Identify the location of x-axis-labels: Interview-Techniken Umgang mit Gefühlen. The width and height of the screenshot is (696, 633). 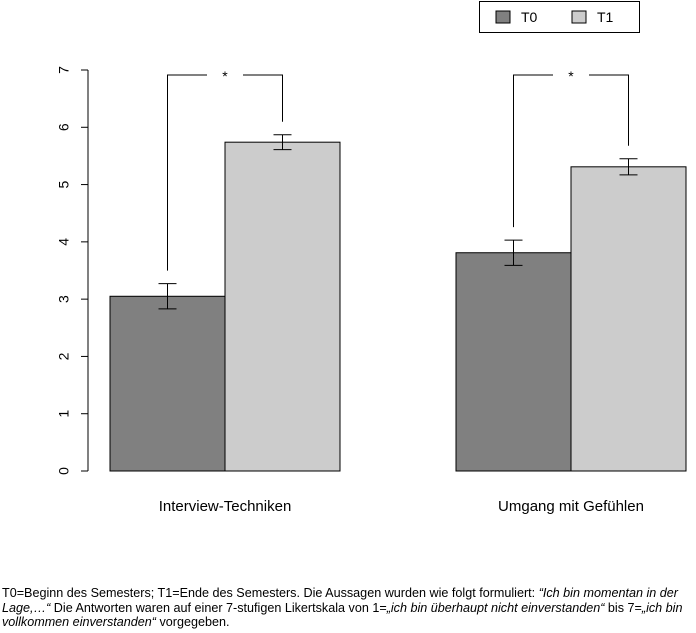
(401, 506).